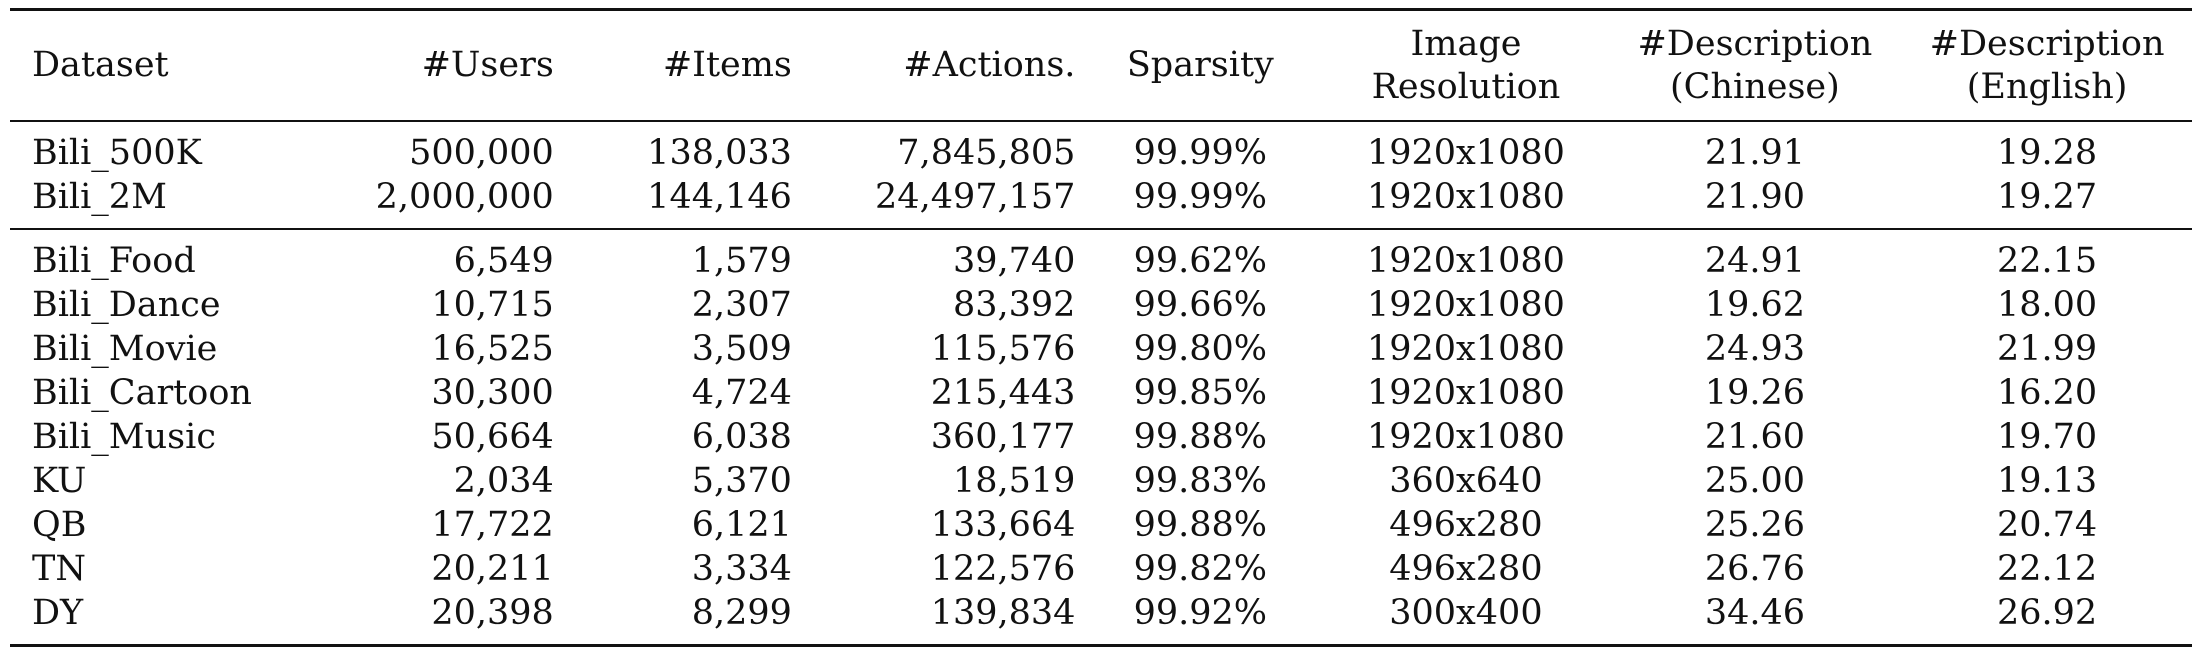  What do you see at coordinates (741, 392) in the screenshot?
I see `cell-items: 4,724` at bounding box center [741, 392].